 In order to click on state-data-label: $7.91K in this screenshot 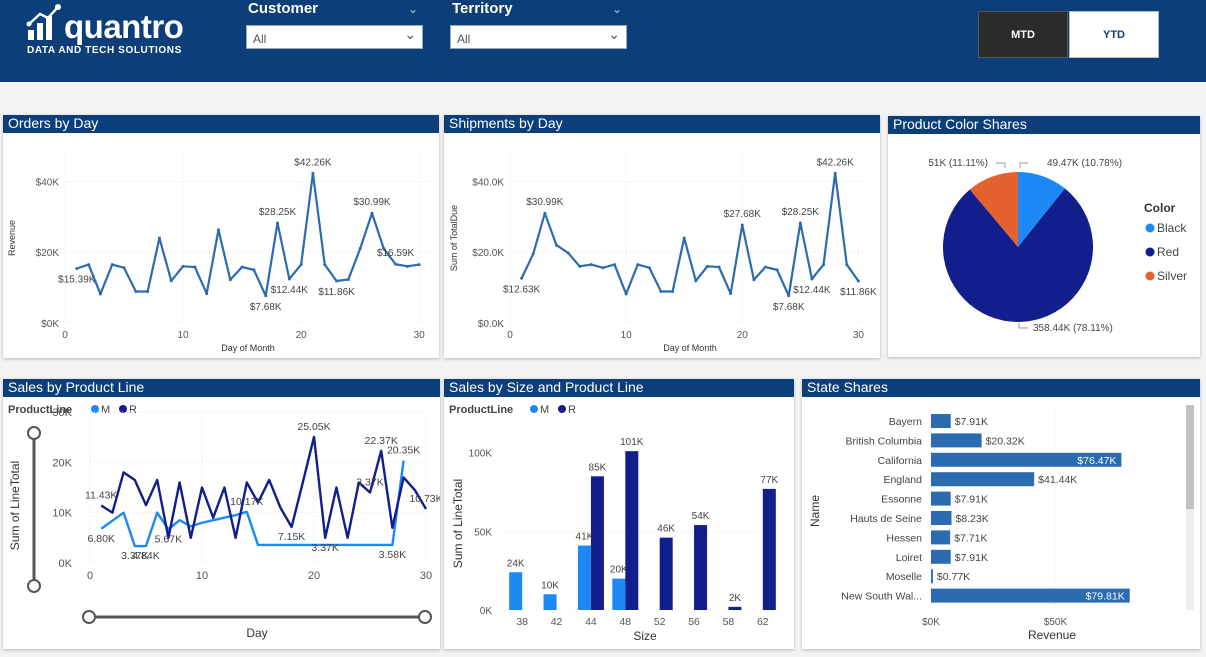, I will do `click(971, 422)`.